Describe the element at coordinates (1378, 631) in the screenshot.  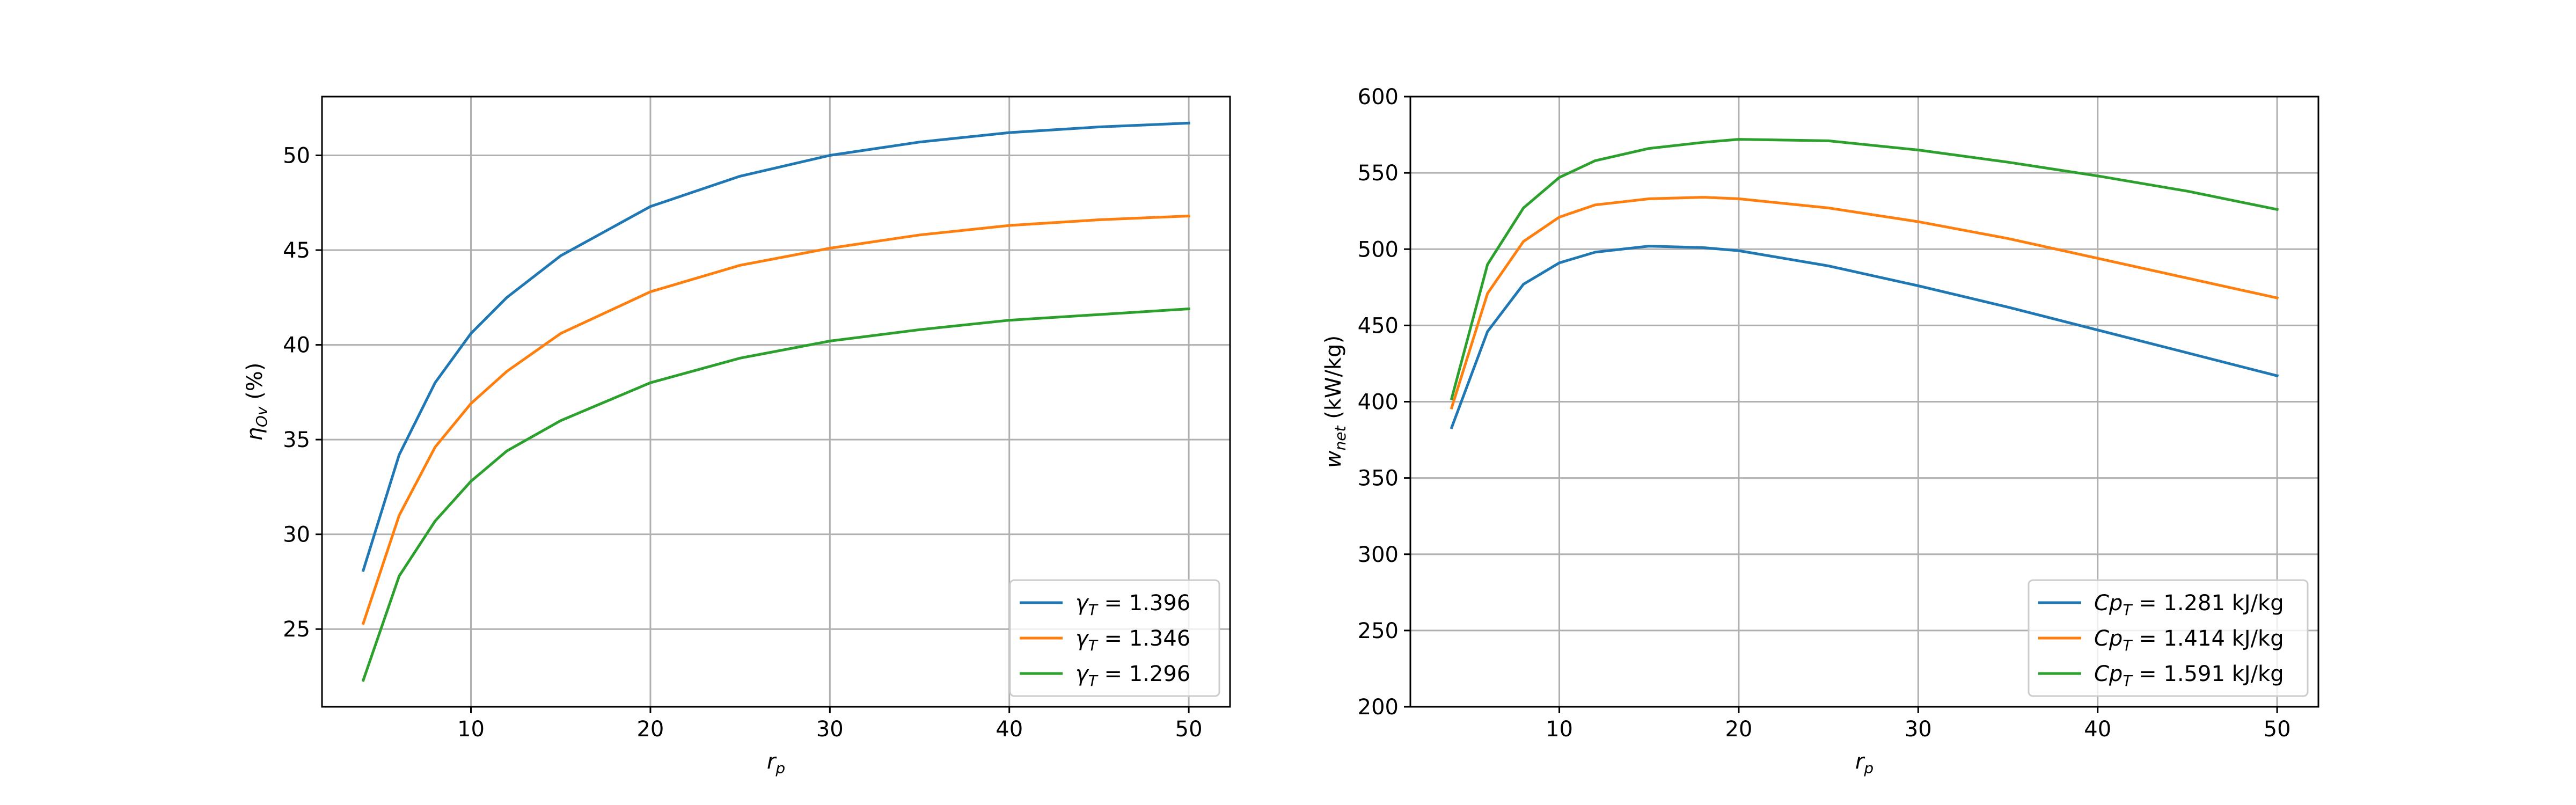
I see `y-tick-label: 250` at that location.